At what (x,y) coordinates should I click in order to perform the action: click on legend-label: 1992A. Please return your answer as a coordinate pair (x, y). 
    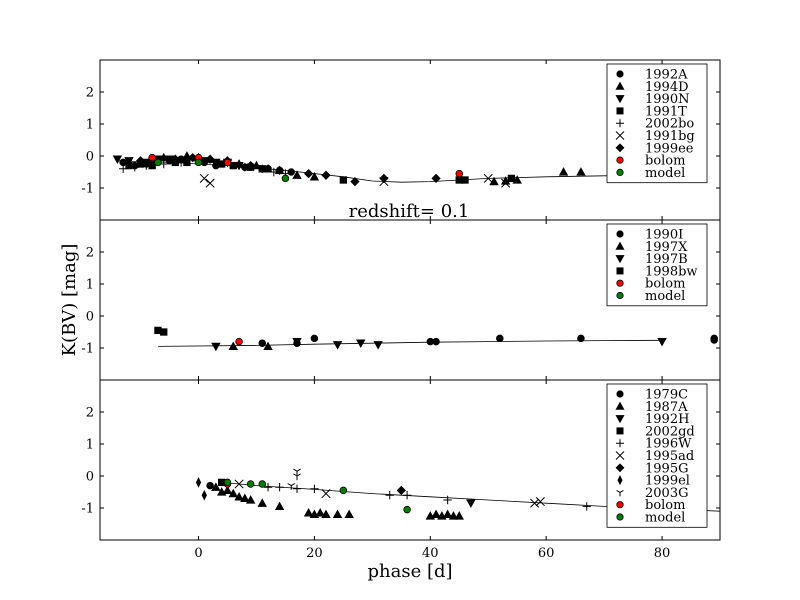
    Looking at the image, I should click on (666, 75).